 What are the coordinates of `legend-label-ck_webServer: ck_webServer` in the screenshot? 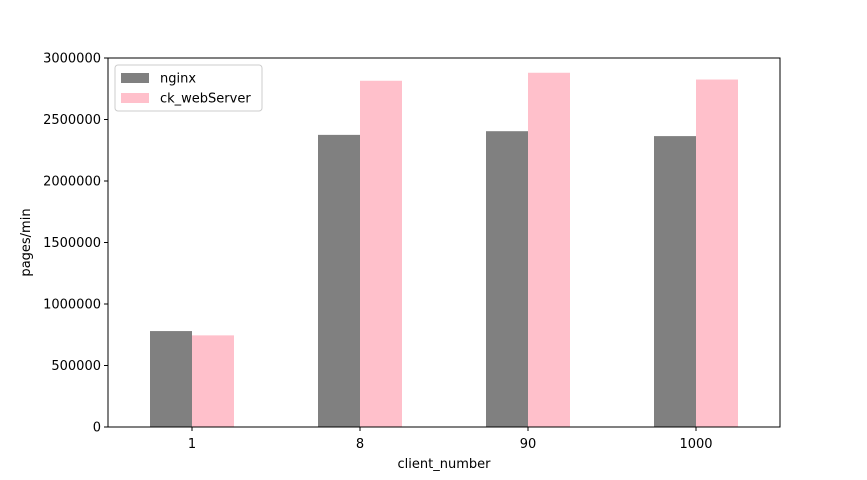 It's located at (205, 99).